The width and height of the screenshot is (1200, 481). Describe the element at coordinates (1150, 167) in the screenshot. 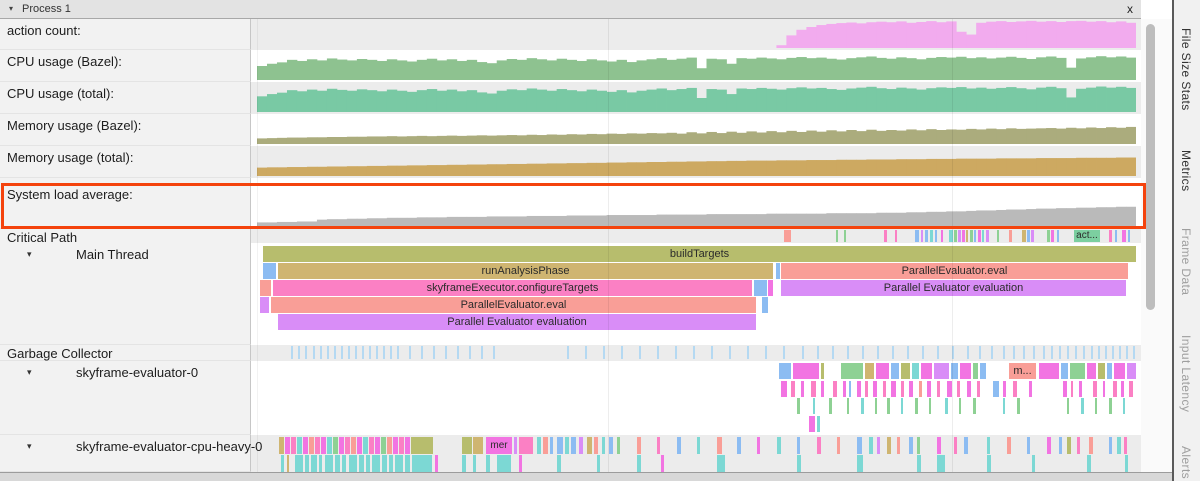

I see `vertical-scrollbar-thumb` at that location.